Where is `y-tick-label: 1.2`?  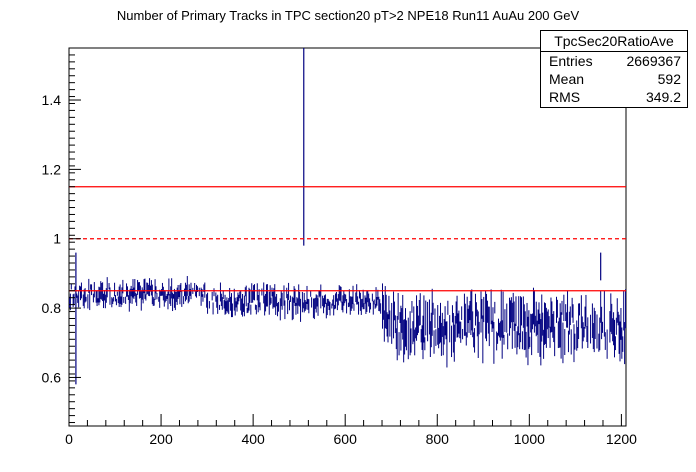
y-tick-label: 1.2 is located at coordinates (52, 169).